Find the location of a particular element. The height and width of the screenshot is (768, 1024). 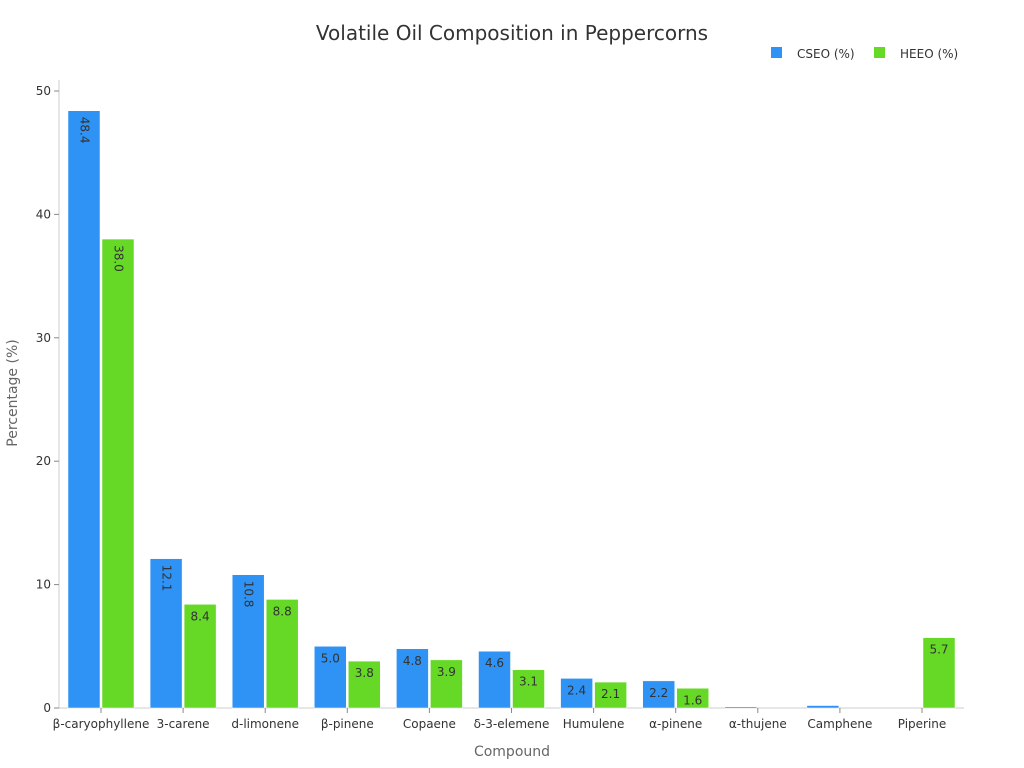

data-label: 48.4 is located at coordinates (85, 130).